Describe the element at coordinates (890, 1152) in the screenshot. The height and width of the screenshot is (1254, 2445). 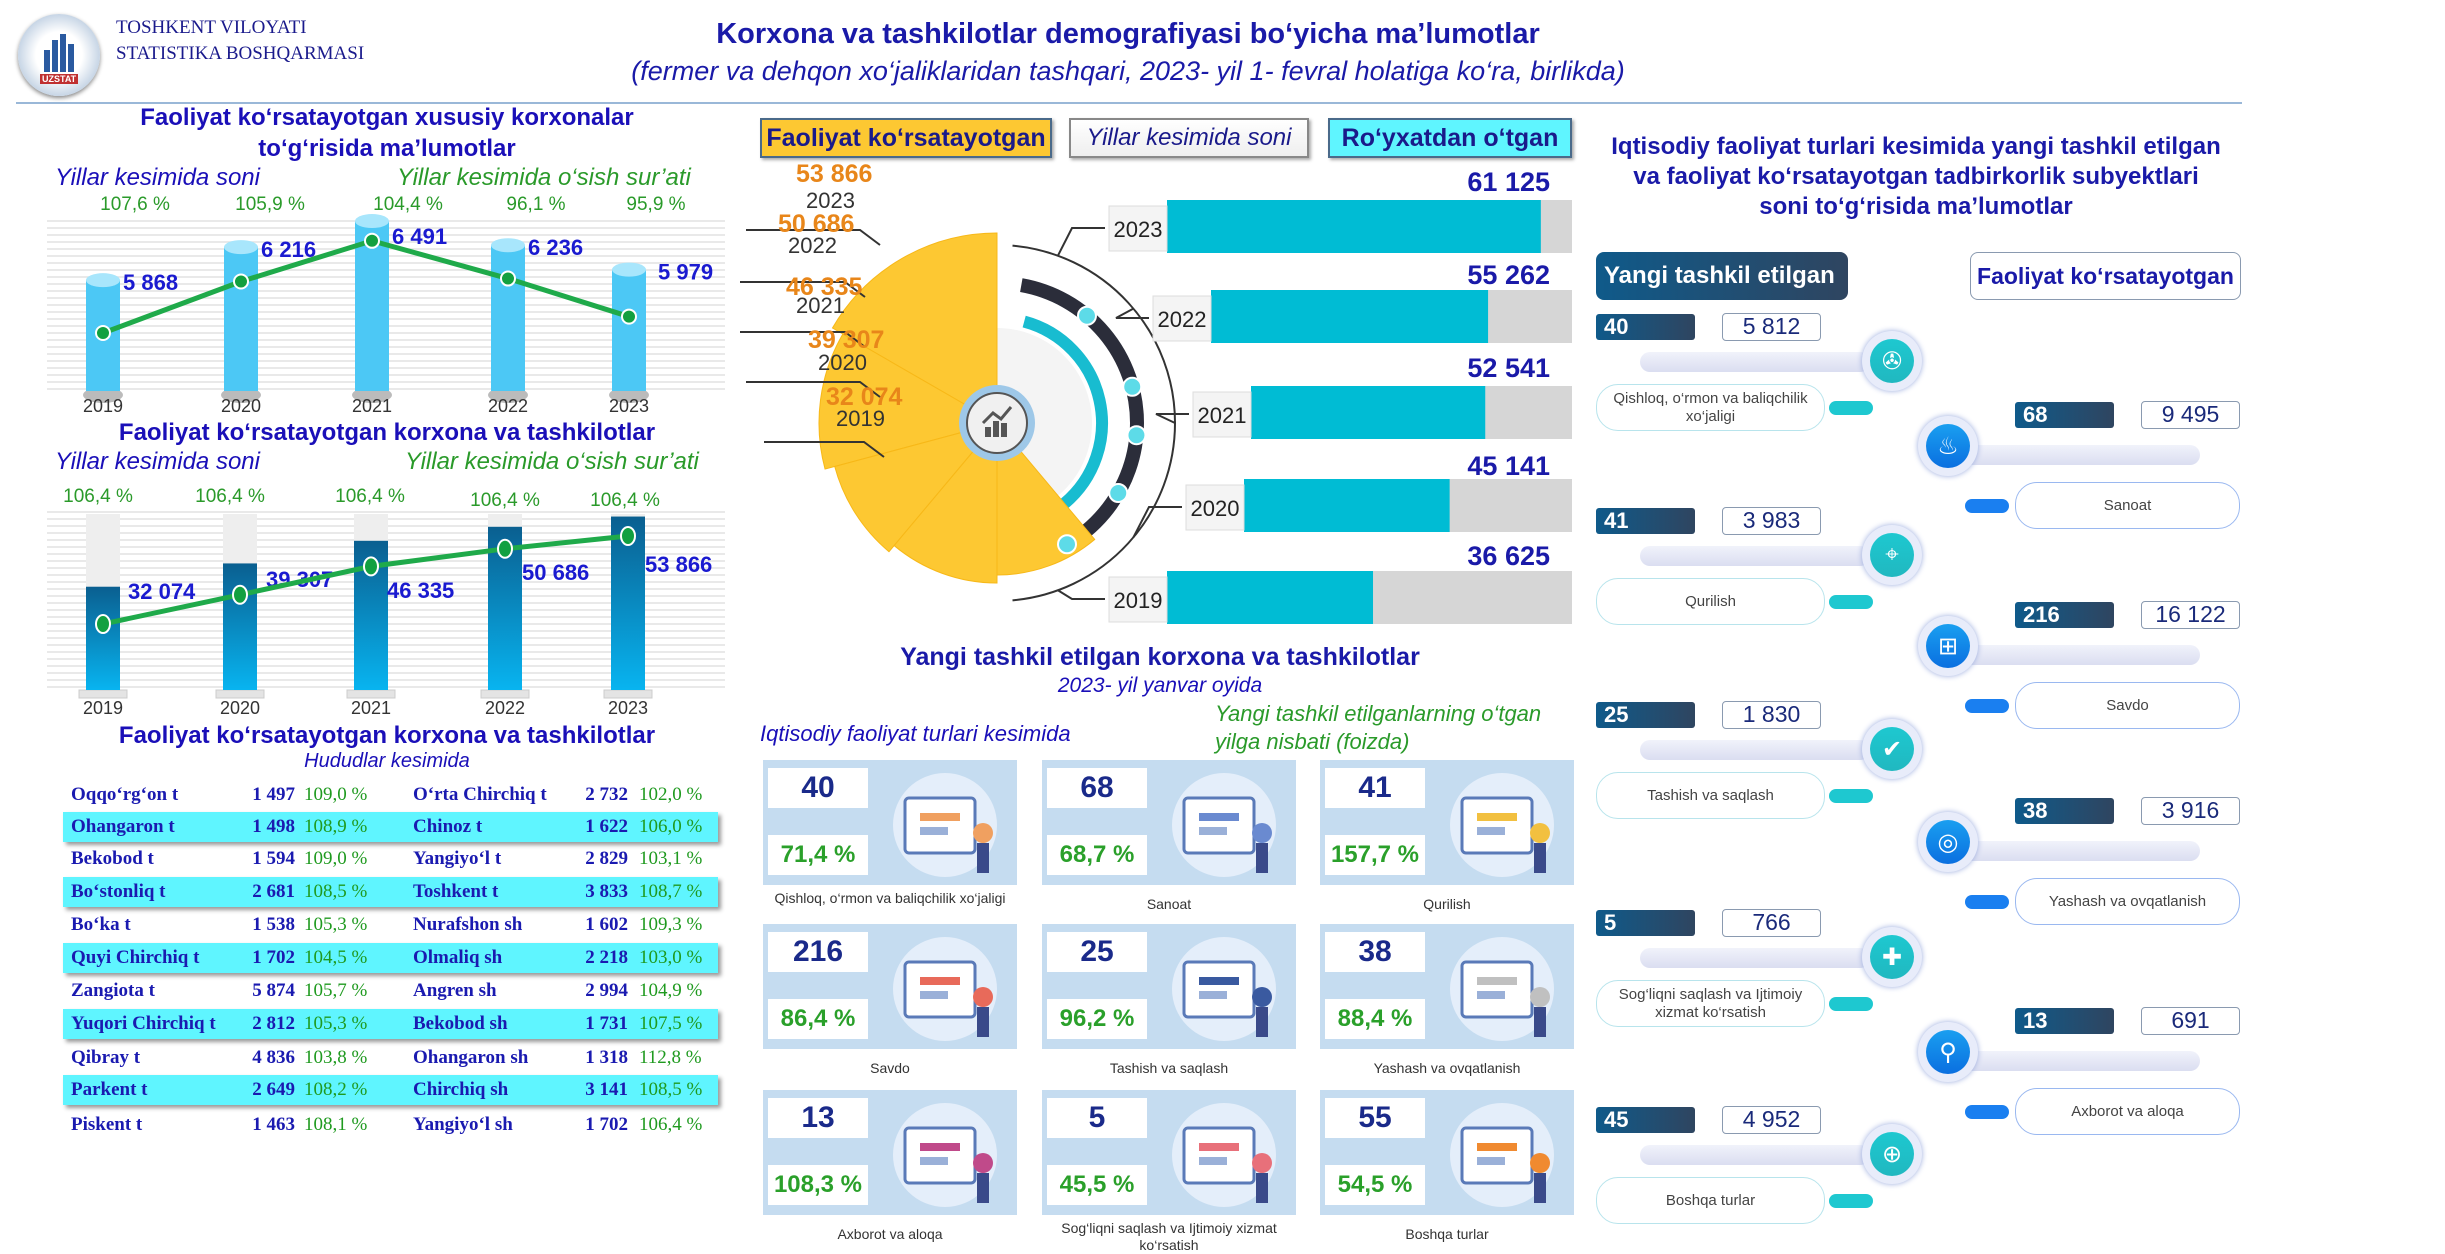
I see `activity-card: 13 108,3 %` at that location.